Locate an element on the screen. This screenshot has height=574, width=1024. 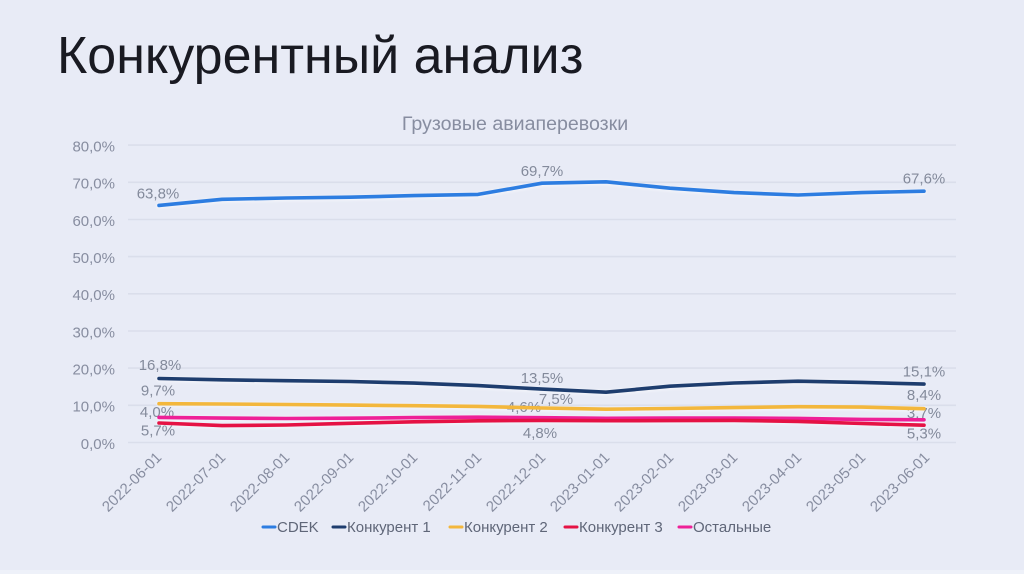
svg-text: 16,8% is located at coordinates (160, 365).